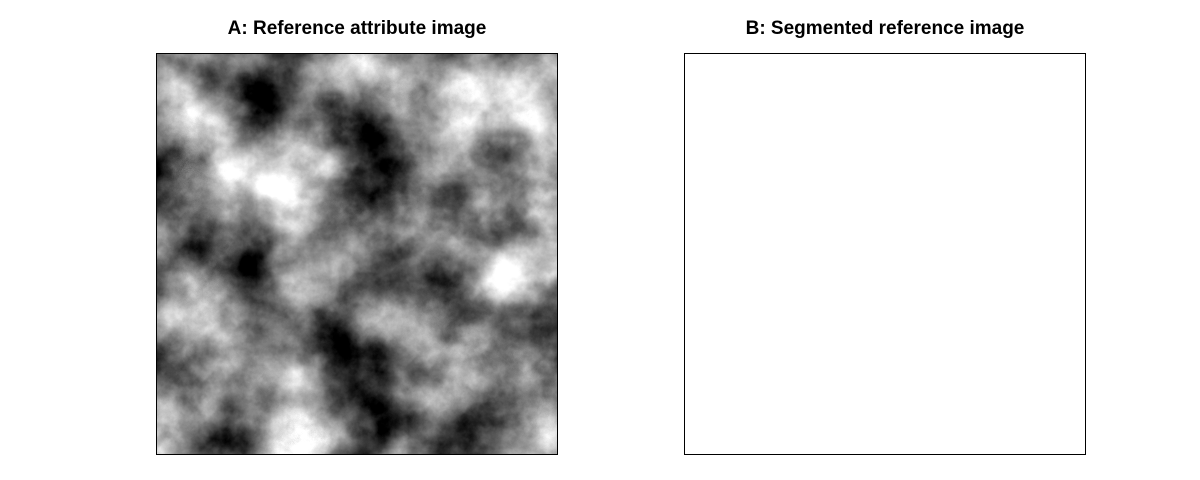  Describe the element at coordinates (357, 28) in the screenshot. I see `panel-a-title: A: Reference attribute image` at that location.